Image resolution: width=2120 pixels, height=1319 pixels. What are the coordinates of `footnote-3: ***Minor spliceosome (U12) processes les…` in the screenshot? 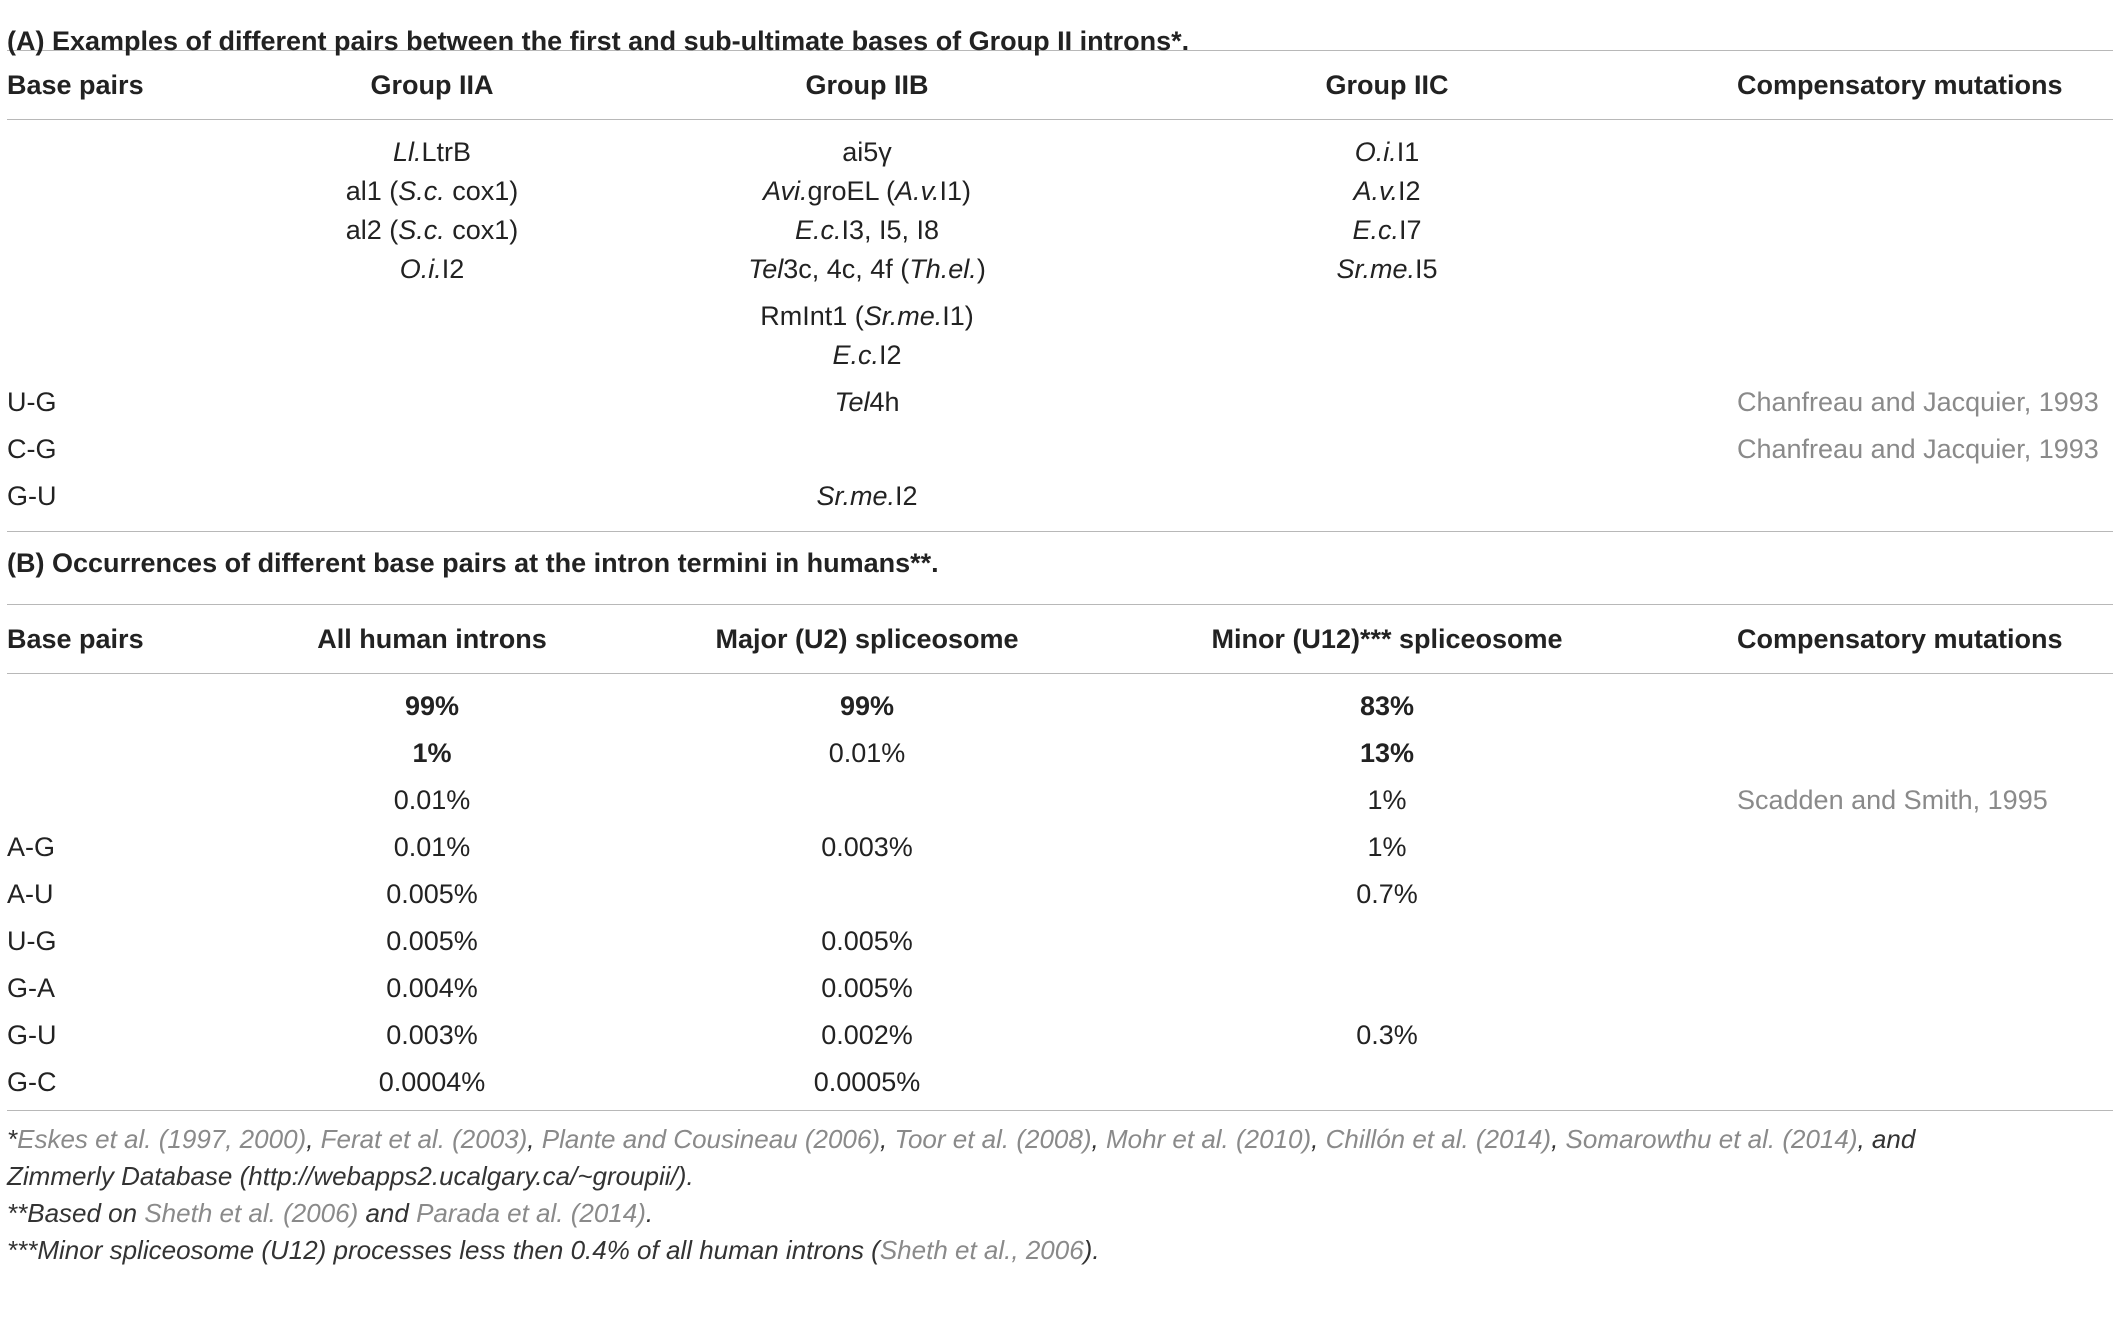 It's located at (1060, 1250).